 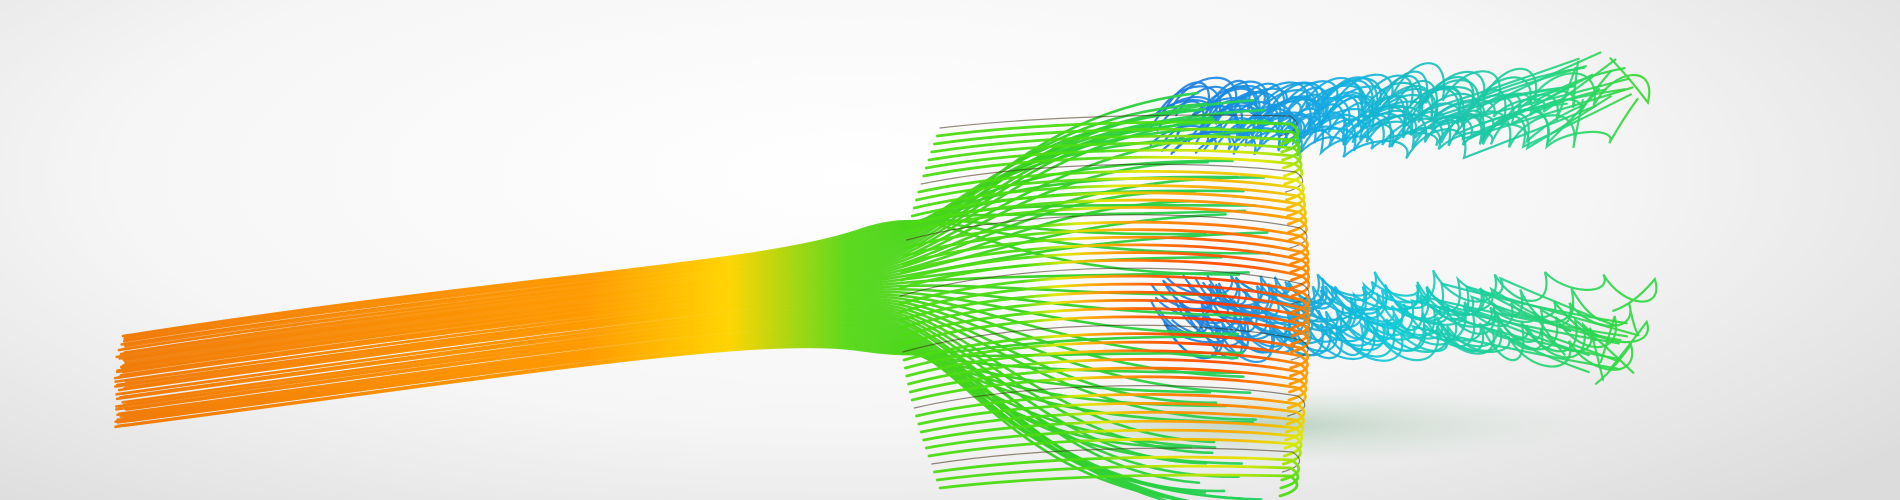 I want to click on upper-wake-loops, so click(x=1400, y=105).